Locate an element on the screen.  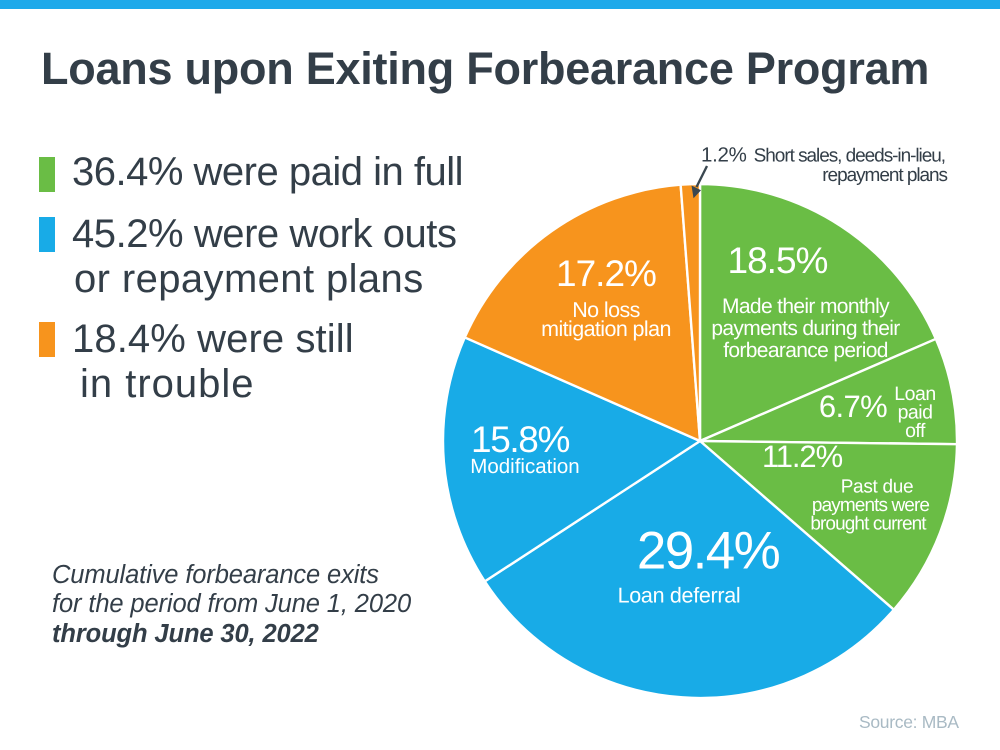
svg-text: repayment plans is located at coordinates (884, 175).